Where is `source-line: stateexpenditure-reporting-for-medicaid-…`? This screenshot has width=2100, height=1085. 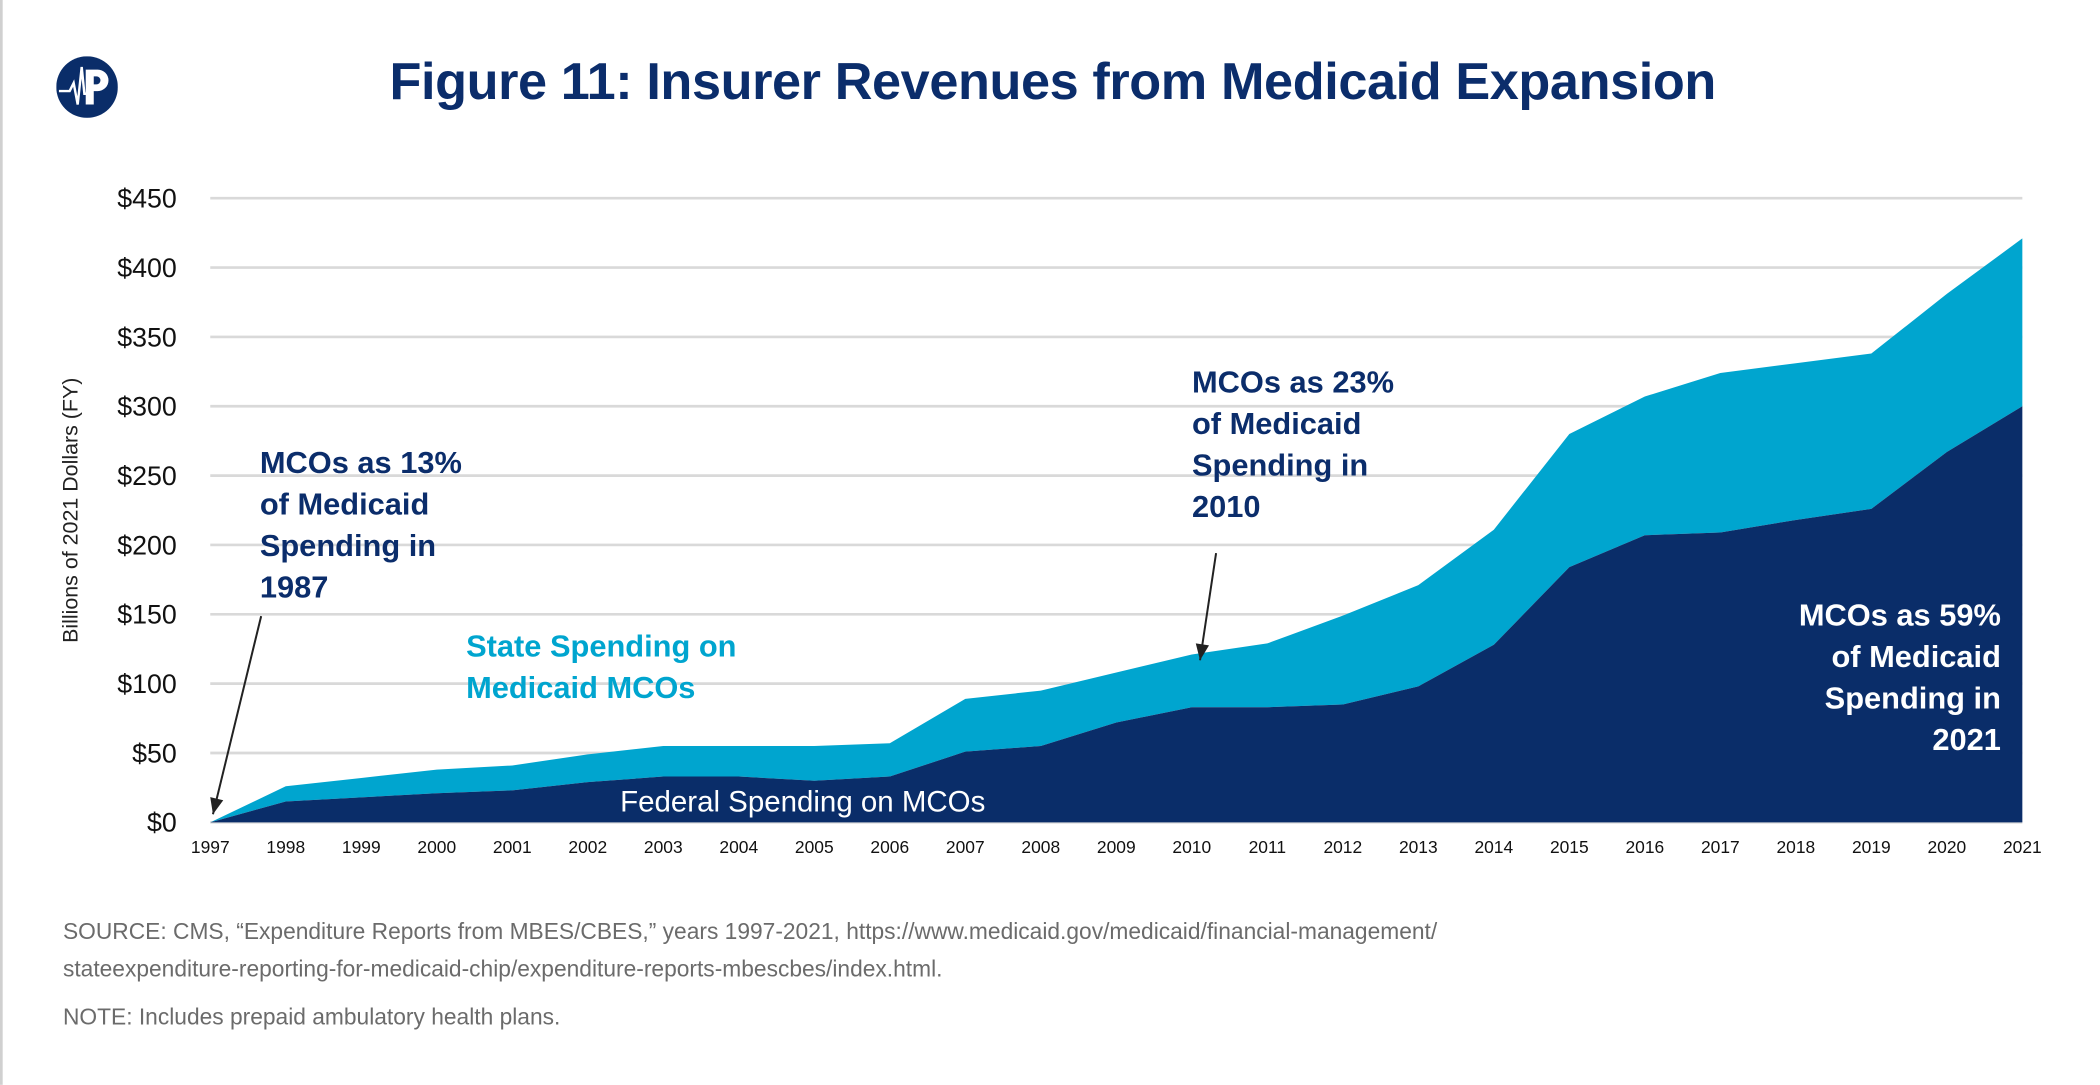 source-line: stateexpenditure-reporting-for-medicaid-… is located at coordinates (502, 969).